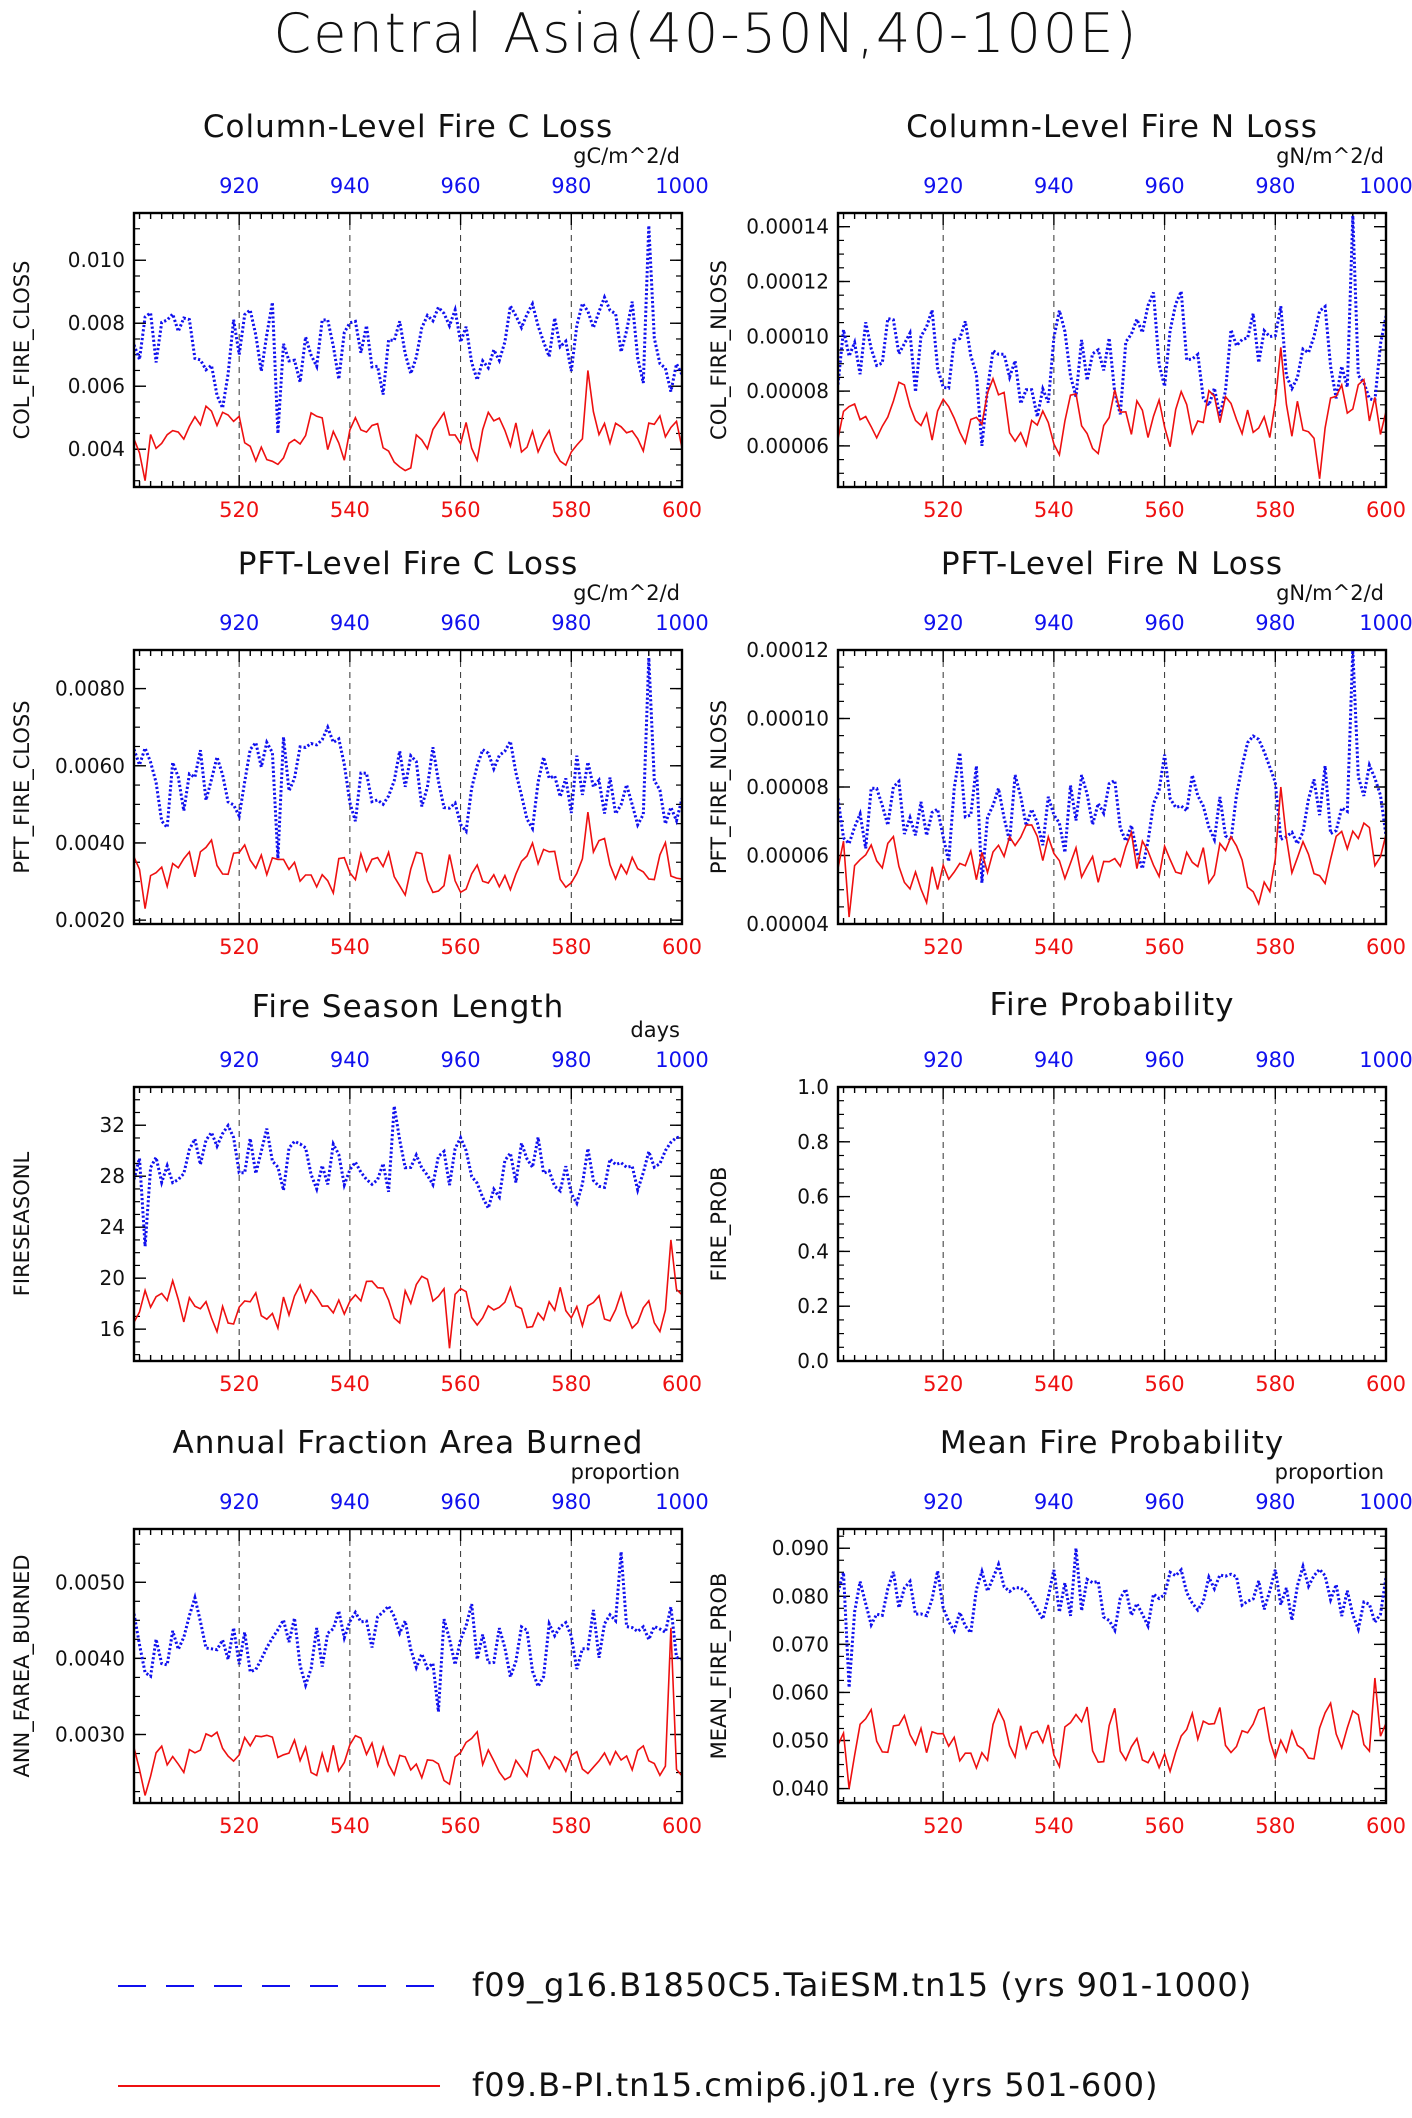 This screenshot has width=1412, height=2118. I want to click on y-tick-label: 24, so click(112, 1227).